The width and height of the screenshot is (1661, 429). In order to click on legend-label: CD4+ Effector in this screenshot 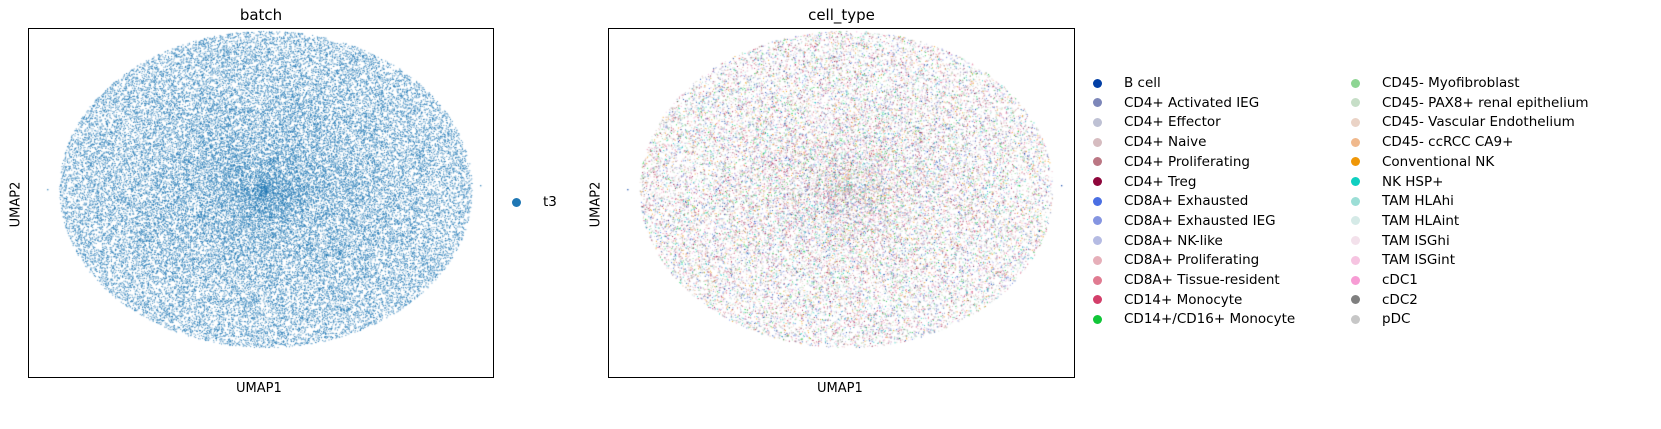, I will do `click(1172, 122)`.